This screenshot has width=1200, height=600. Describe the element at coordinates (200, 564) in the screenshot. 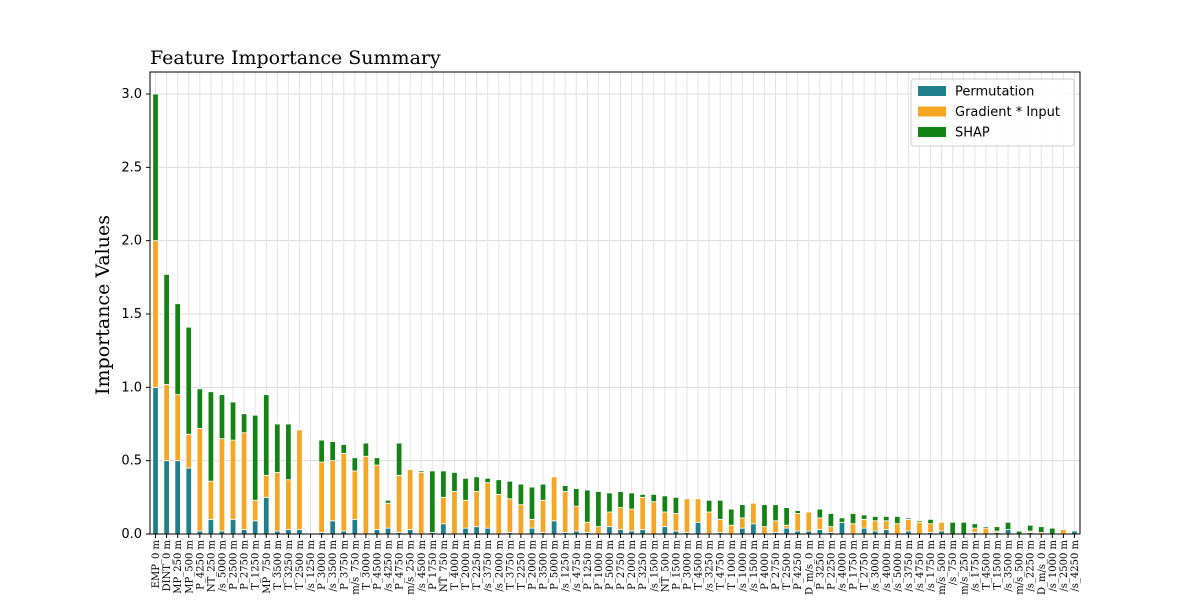

I see `x-tick-label: P_4250 m` at that location.